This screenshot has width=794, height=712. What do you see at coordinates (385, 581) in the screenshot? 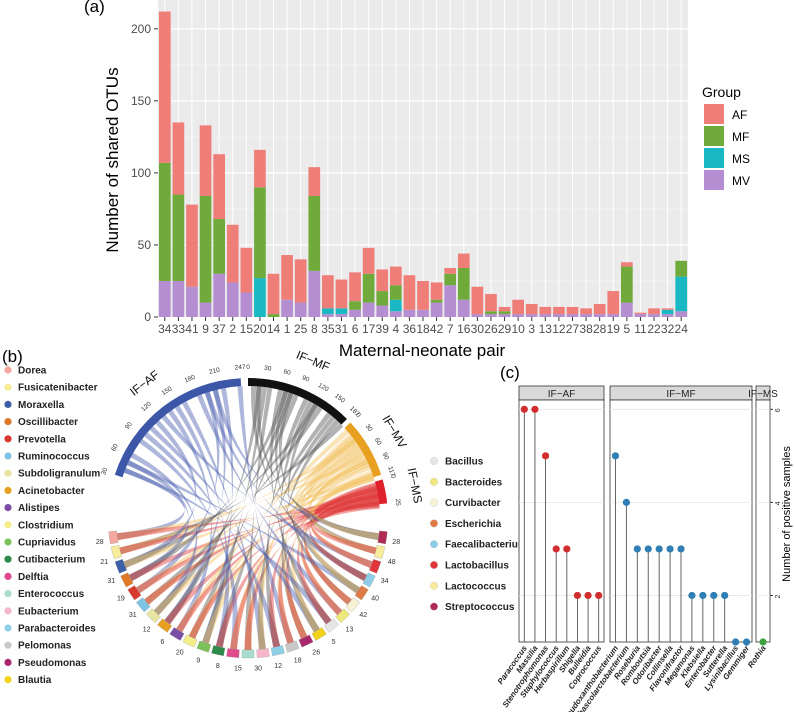
I see `genus-tick-label: 34` at bounding box center [385, 581].